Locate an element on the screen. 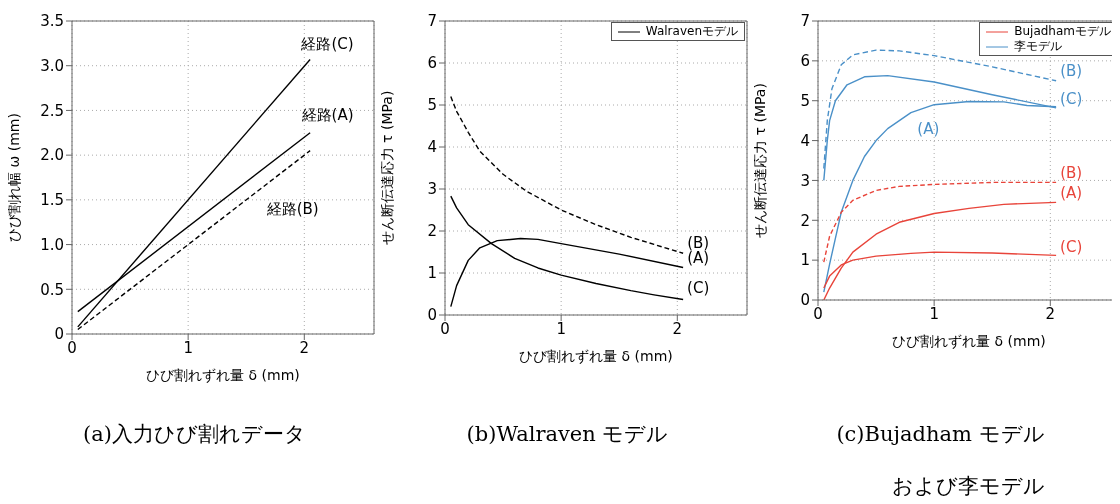 The image size is (1120, 504). annotation: 経路(C) is located at coordinates (327, 43).